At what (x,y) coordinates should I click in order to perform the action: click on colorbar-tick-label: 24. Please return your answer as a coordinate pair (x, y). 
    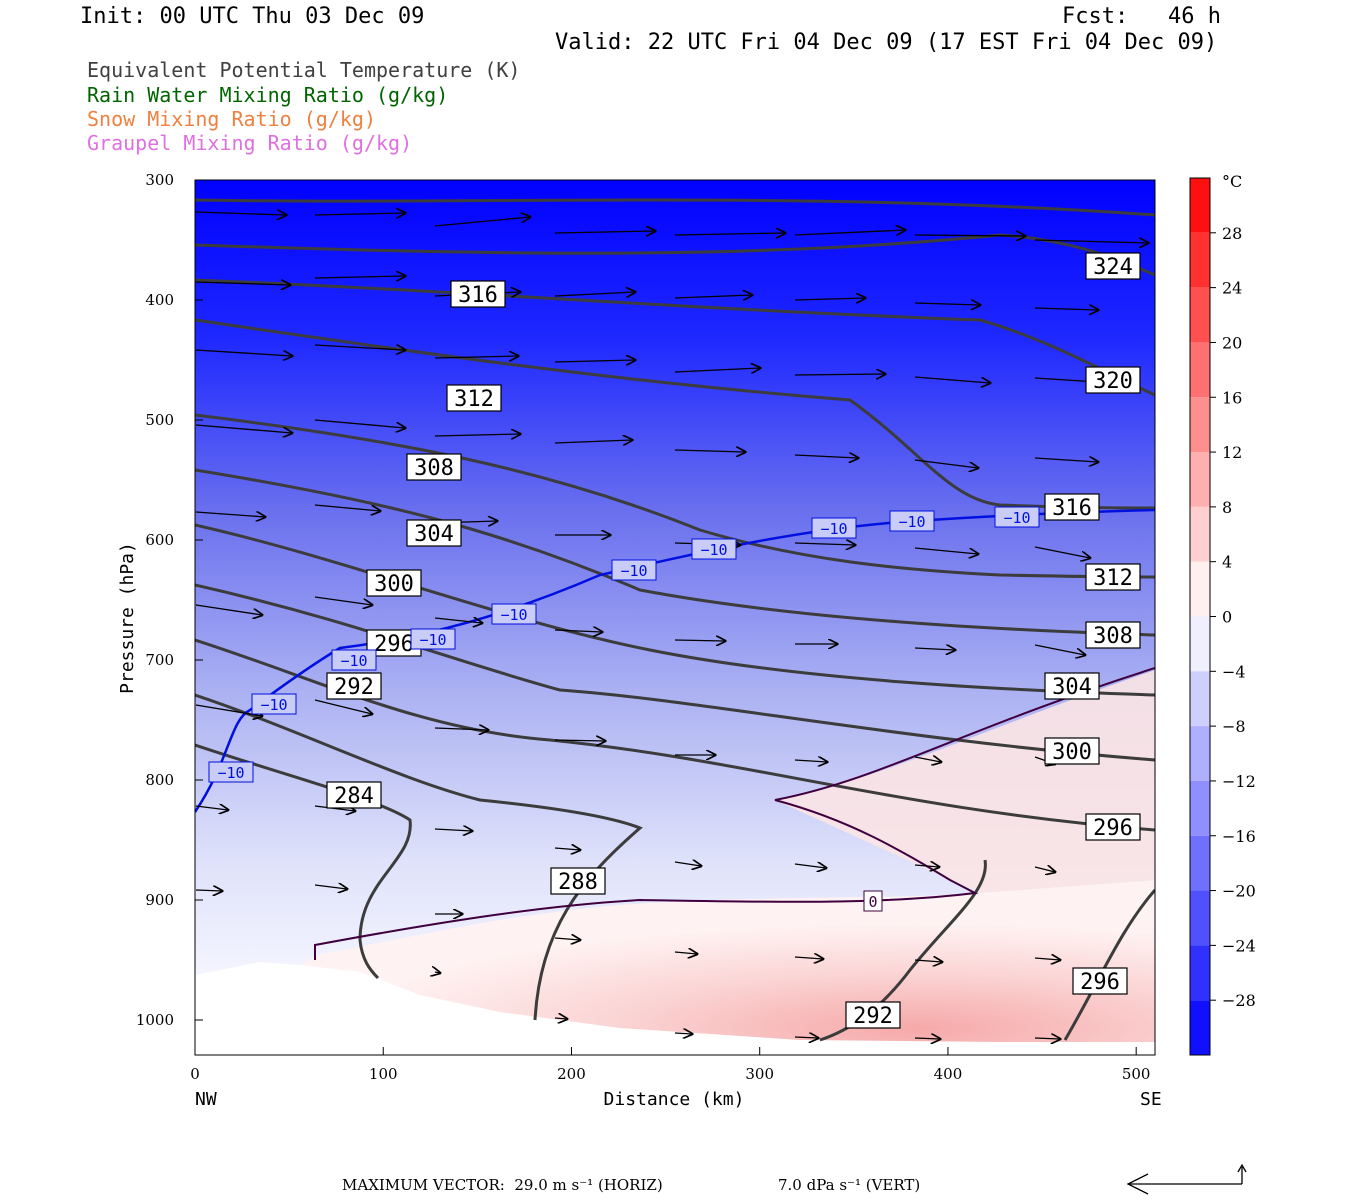
    Looking at the image, I should click on (1232, 288).